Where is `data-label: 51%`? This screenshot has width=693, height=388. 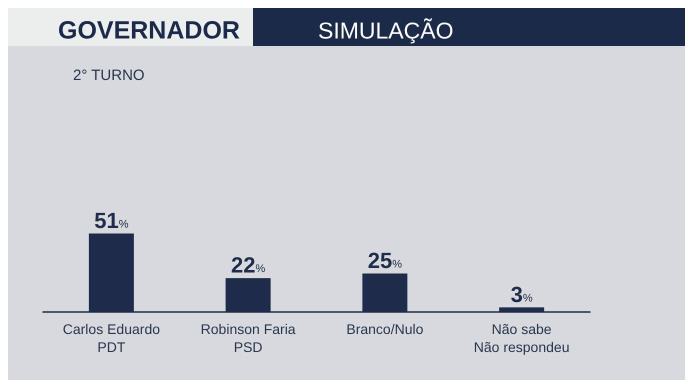
data-label: 51% is located at coordinates (111, 221).